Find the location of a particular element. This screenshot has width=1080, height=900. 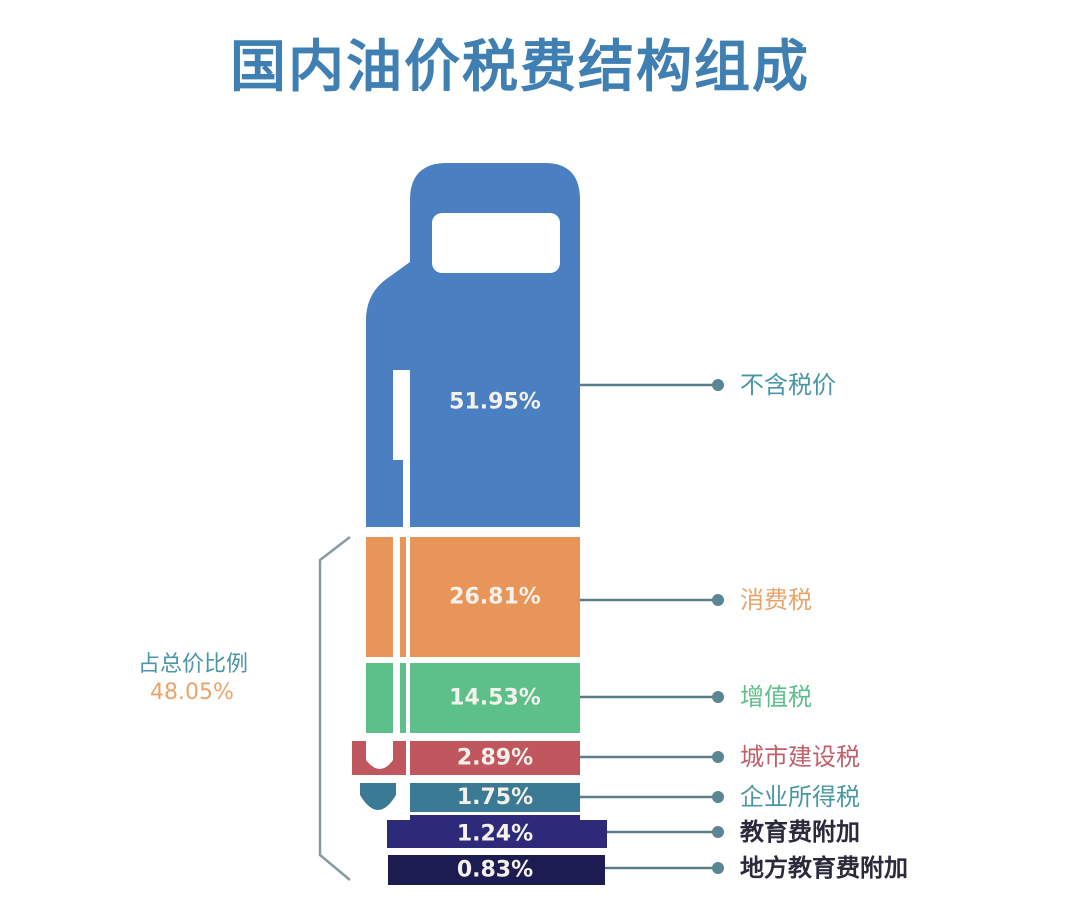

category-label: 城市建设税 is located at coordinates (800, 757).